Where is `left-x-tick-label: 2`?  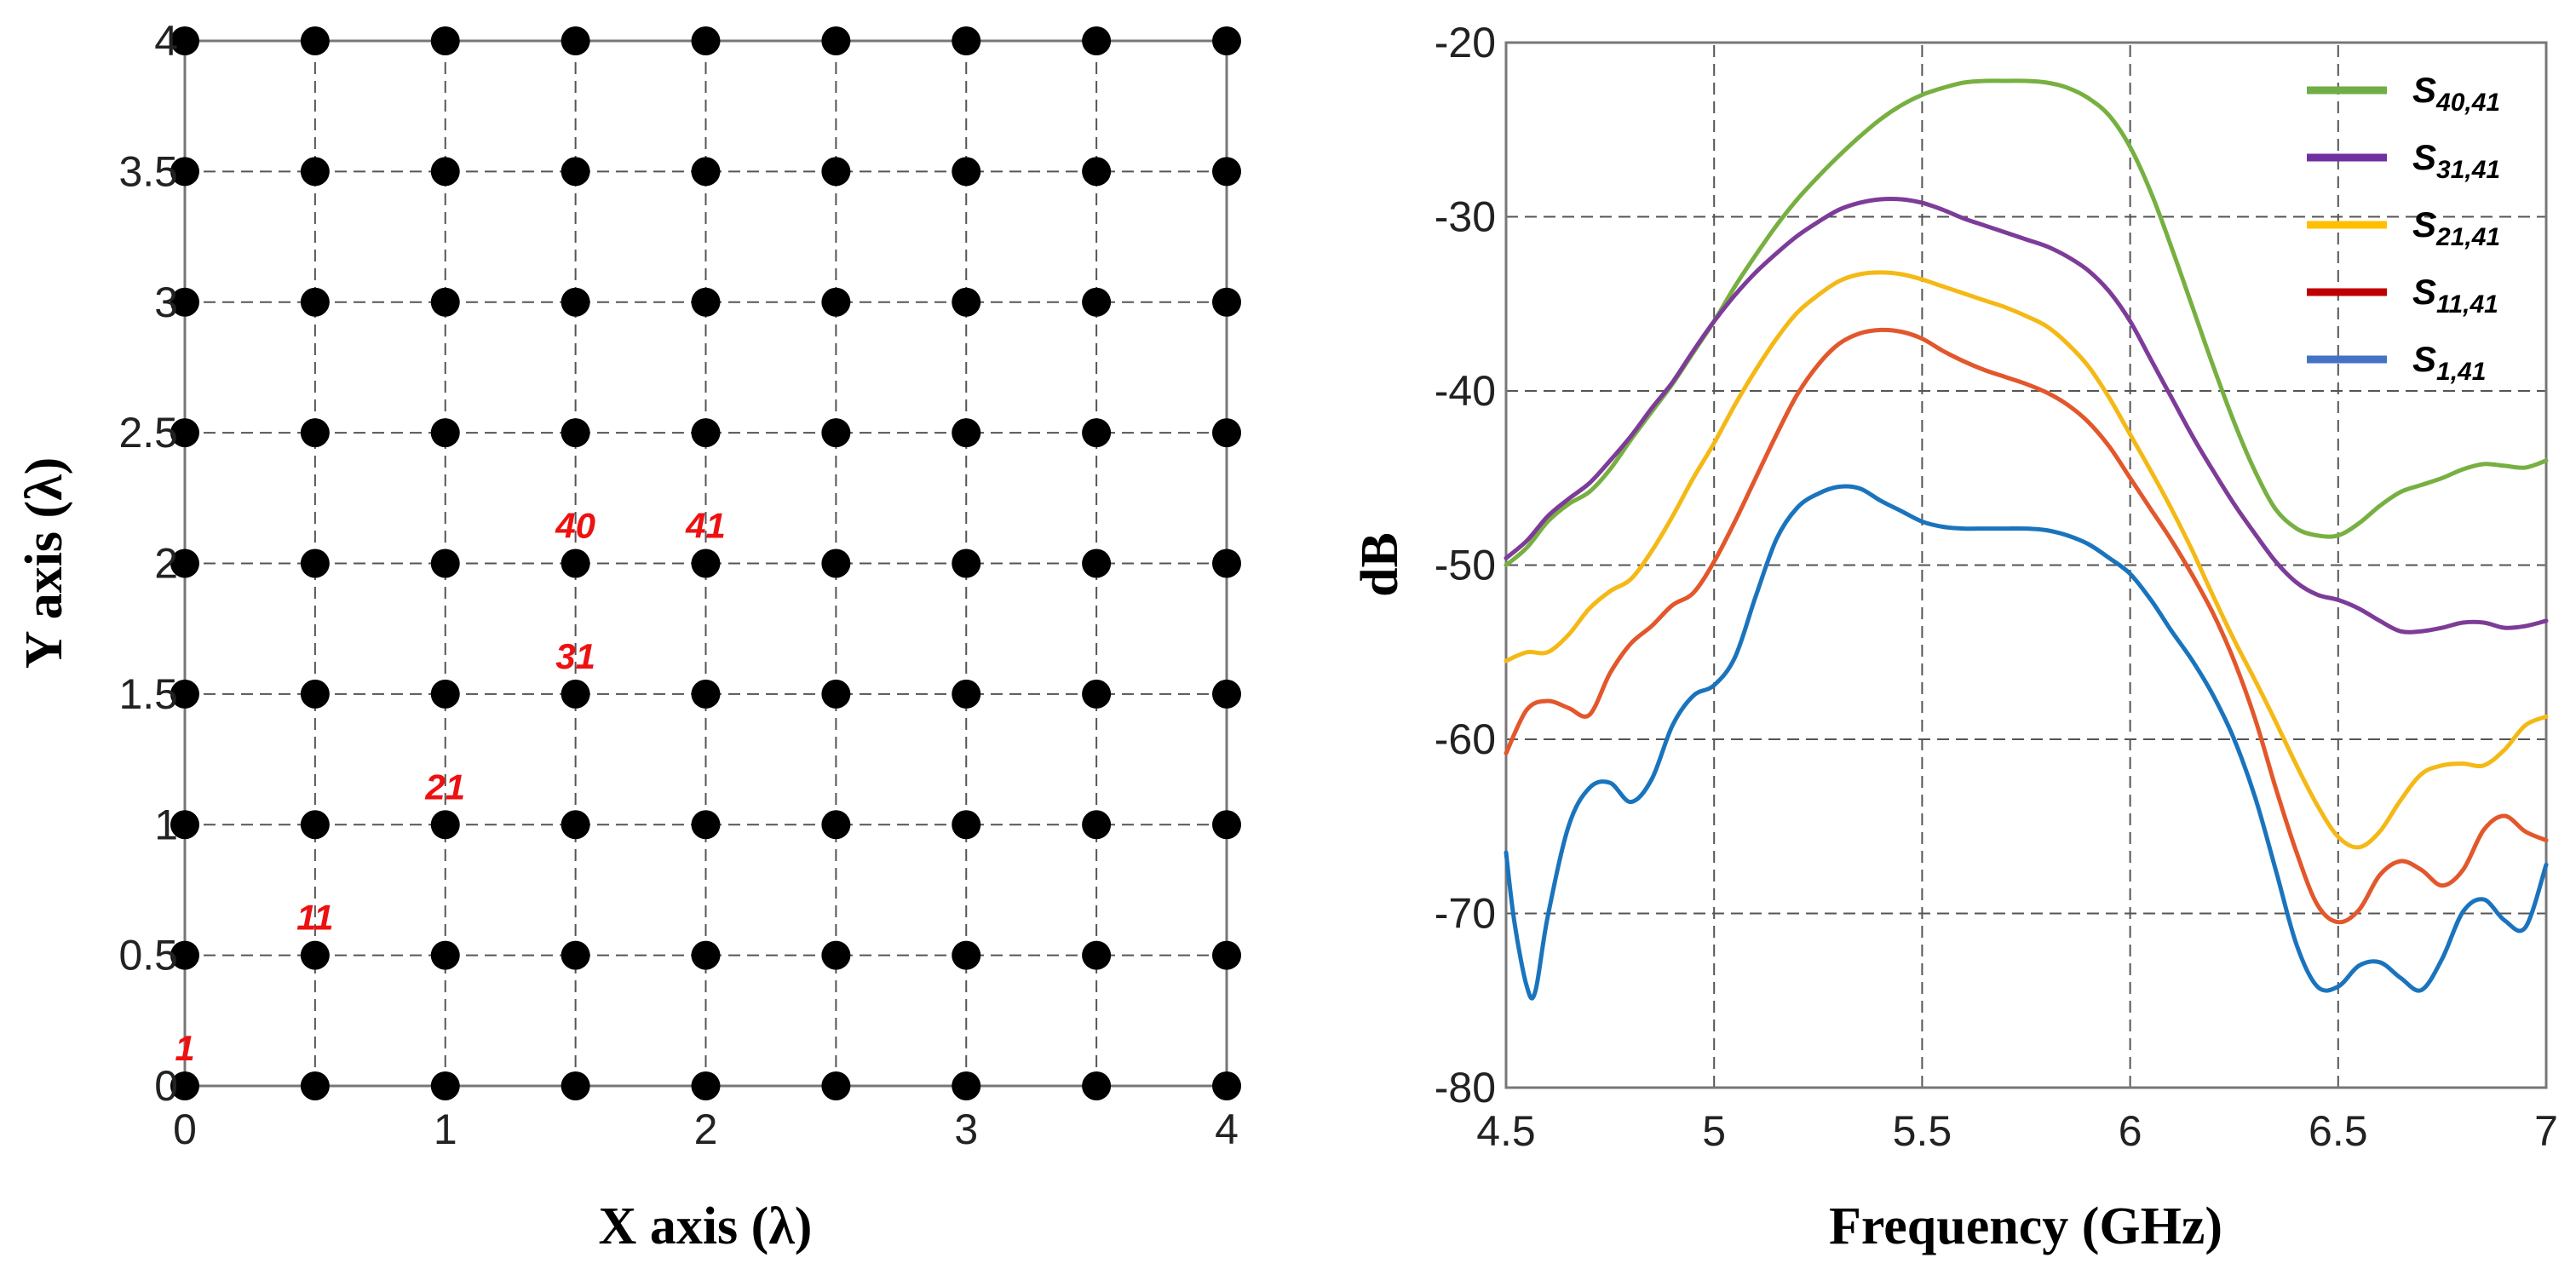
left-x-tick-label: 2 is located at coordinates (706, 1129).